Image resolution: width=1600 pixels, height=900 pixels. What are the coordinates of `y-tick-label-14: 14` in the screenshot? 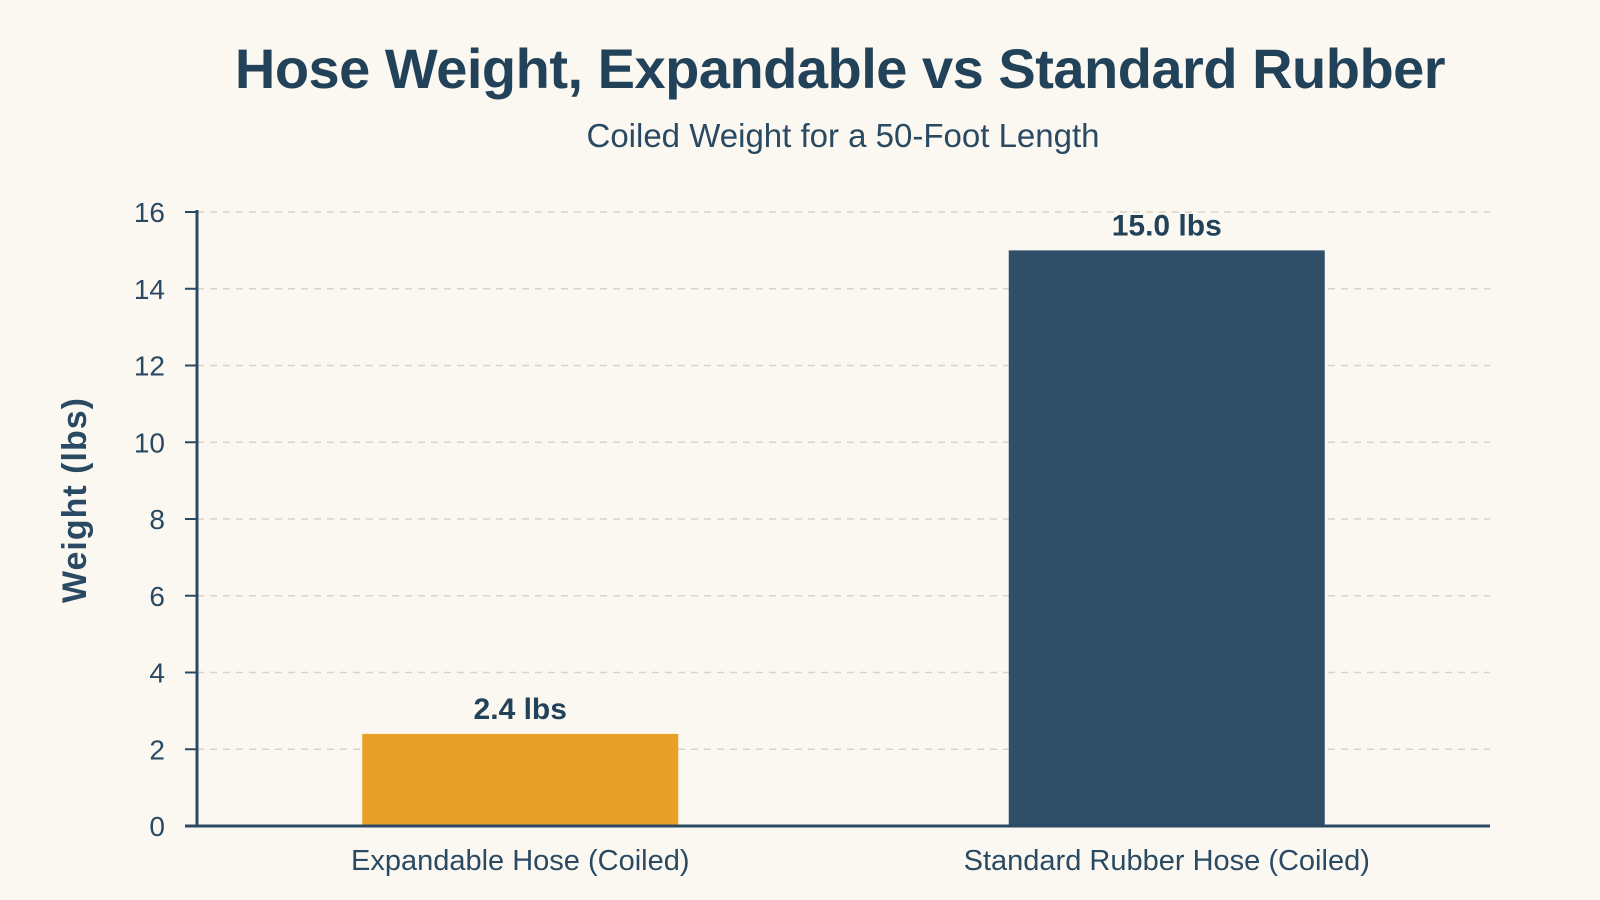 It's located at (149, 289).